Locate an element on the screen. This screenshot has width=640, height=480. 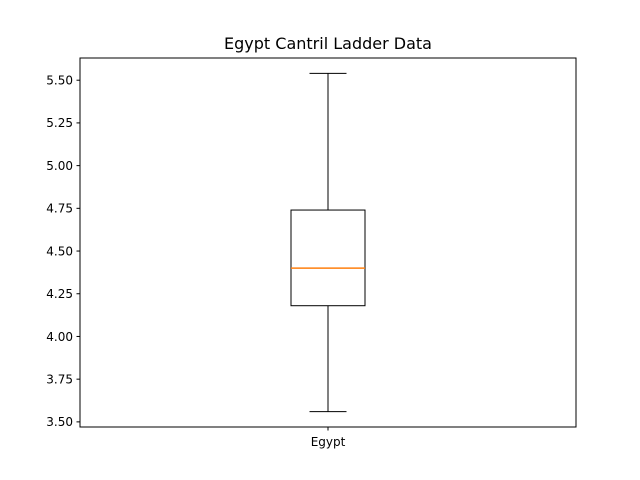
y-tick-label: 5.00 is located at coordinates (59, 166).